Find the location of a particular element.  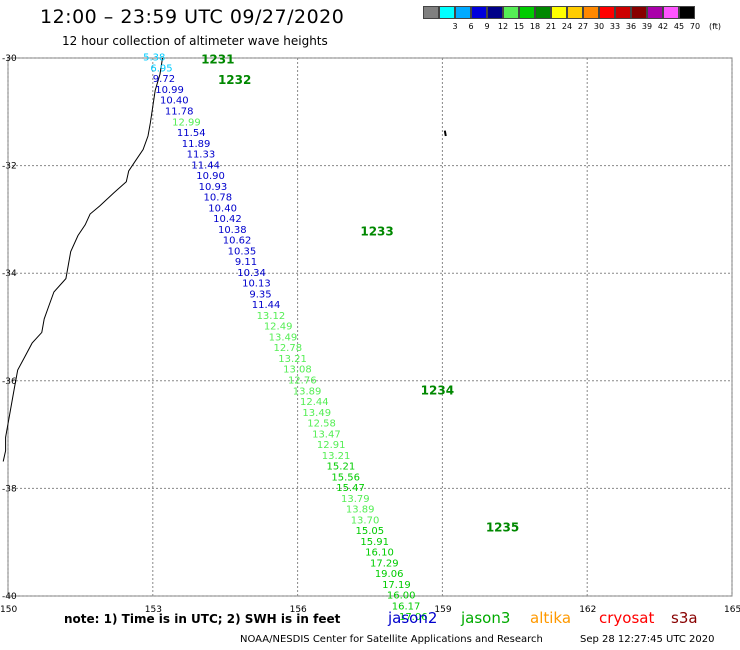

lon-tick-label: 156 is located at coordinates (298, 610).